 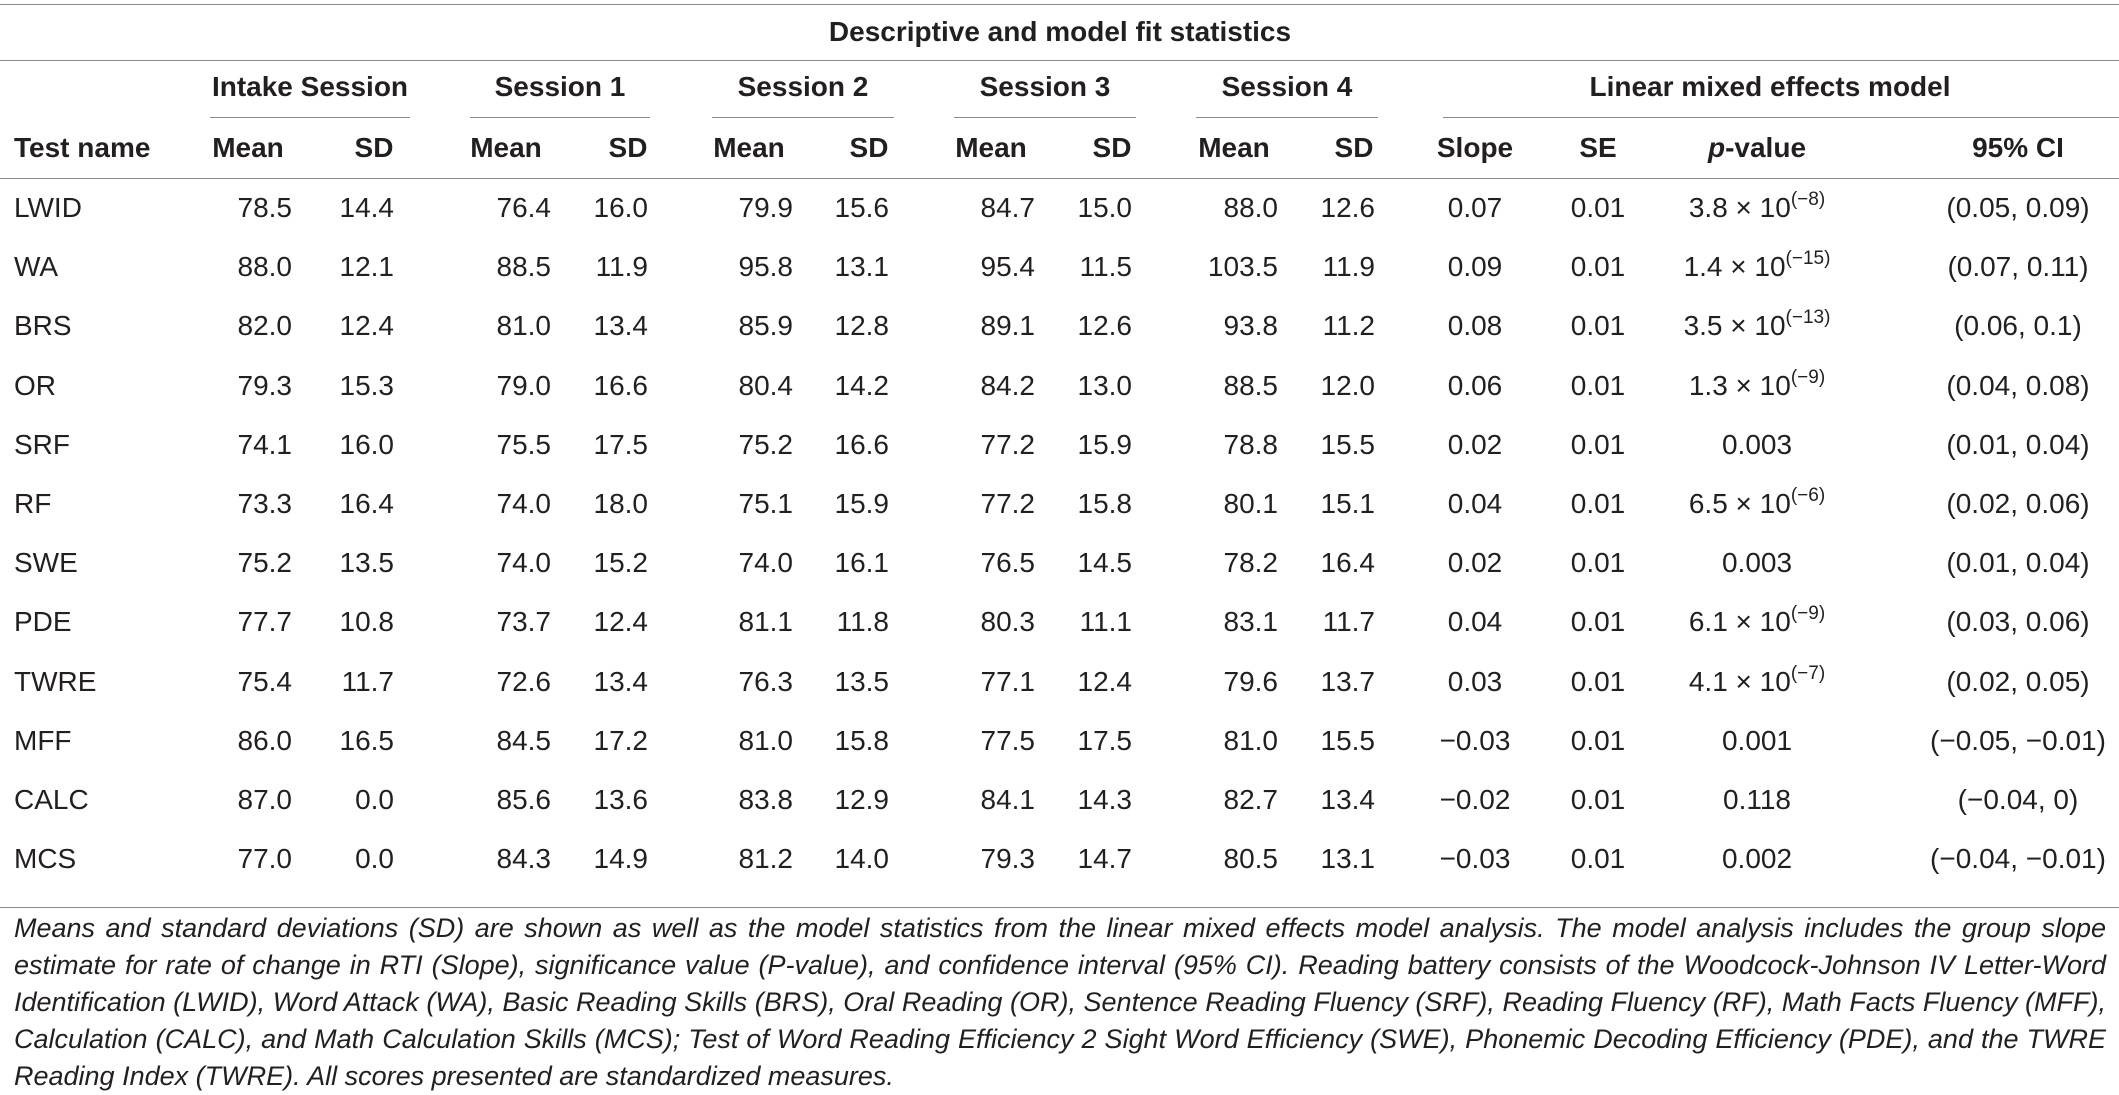 What do you see at coordinates (862, 503) in the screenshot?
I see `cell-sd: 15.9` at bounding box center [862, 503].